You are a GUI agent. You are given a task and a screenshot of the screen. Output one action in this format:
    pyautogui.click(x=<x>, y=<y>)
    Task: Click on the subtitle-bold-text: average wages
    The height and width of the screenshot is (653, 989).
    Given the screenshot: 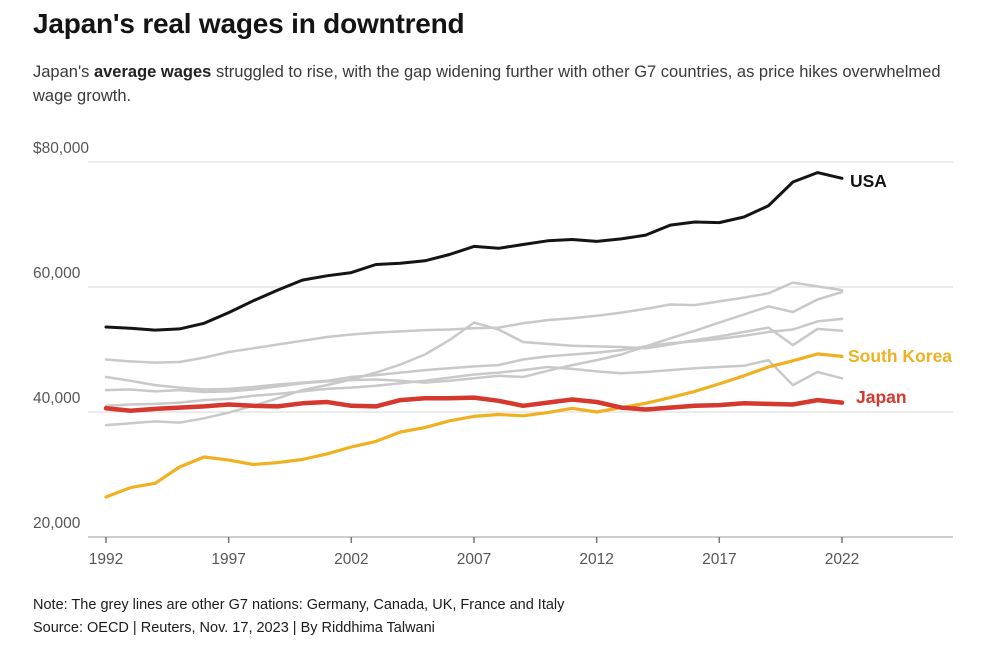 What is the action you would take?
    pyautogui.click(x=152, y=72)
    